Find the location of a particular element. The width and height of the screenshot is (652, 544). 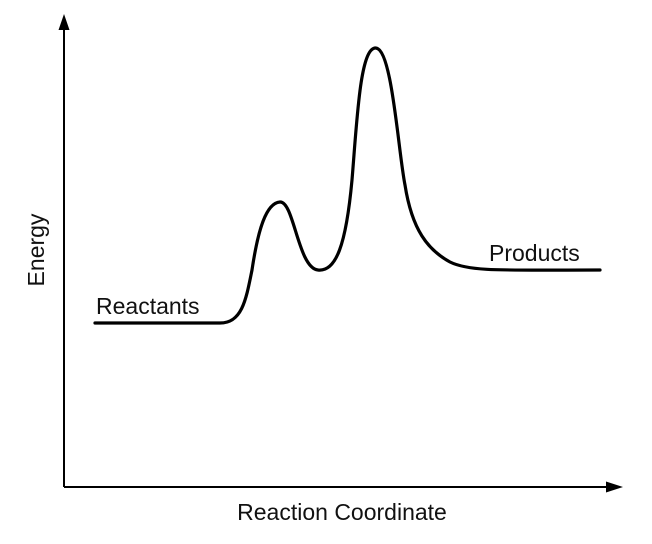

y-axis-title: Energy is located at coordinates (36, 249).